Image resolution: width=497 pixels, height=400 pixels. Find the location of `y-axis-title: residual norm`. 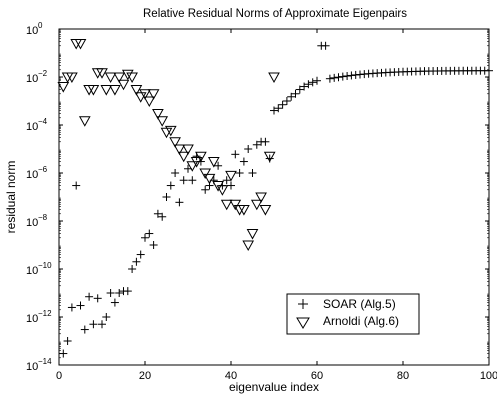

y-axis-title: residual norm is located at coordinates (11, 197).